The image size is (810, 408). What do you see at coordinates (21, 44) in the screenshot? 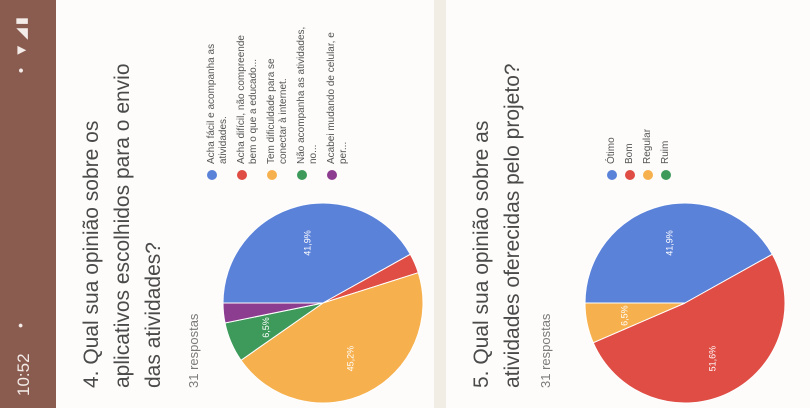
I see `signal-battery-icons: • ▼◢▮` at bounding box center [21, 44].